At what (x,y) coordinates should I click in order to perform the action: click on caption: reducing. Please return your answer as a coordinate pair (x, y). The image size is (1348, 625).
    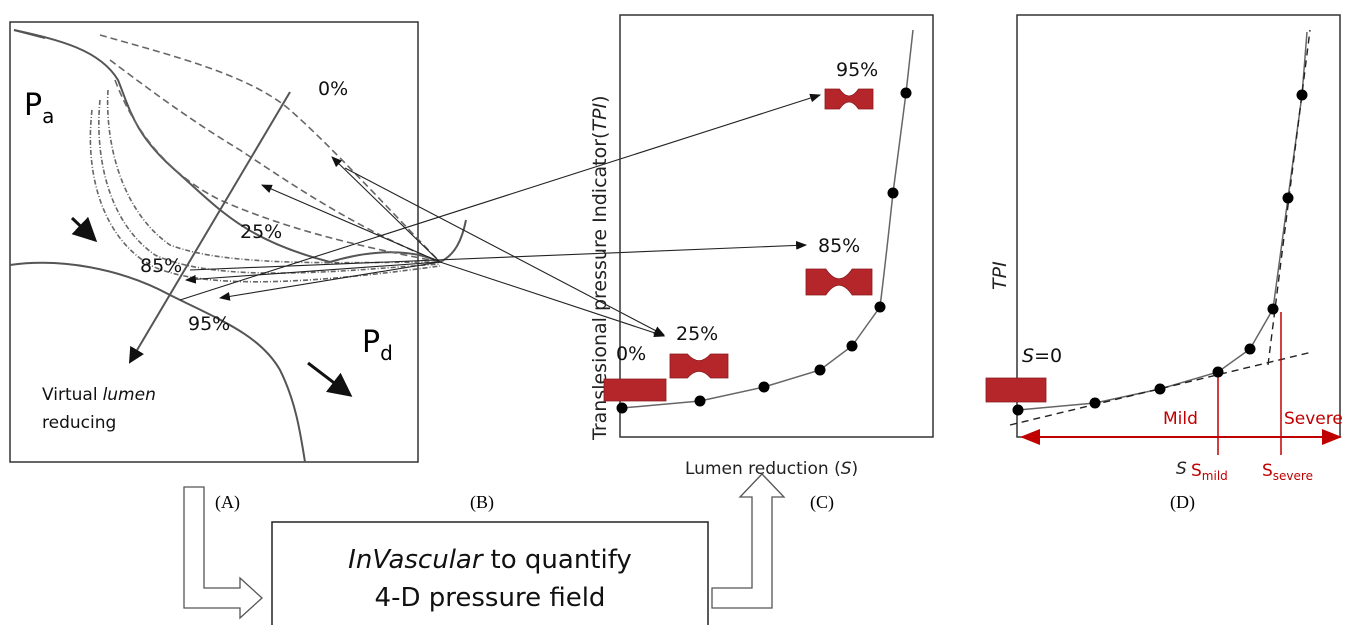
    Looking at the image, I should click on (79, 423).